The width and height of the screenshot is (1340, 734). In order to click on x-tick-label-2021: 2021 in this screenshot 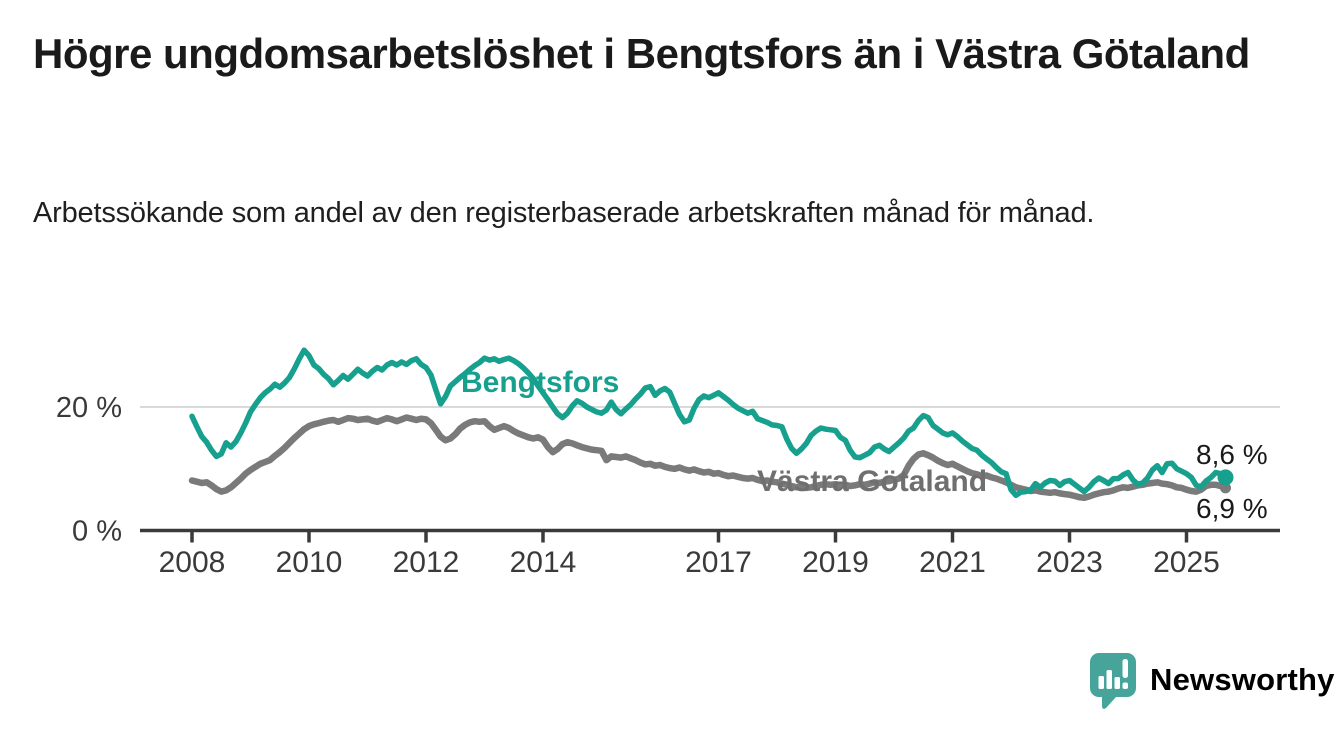, I will do `click(952, 562)`.